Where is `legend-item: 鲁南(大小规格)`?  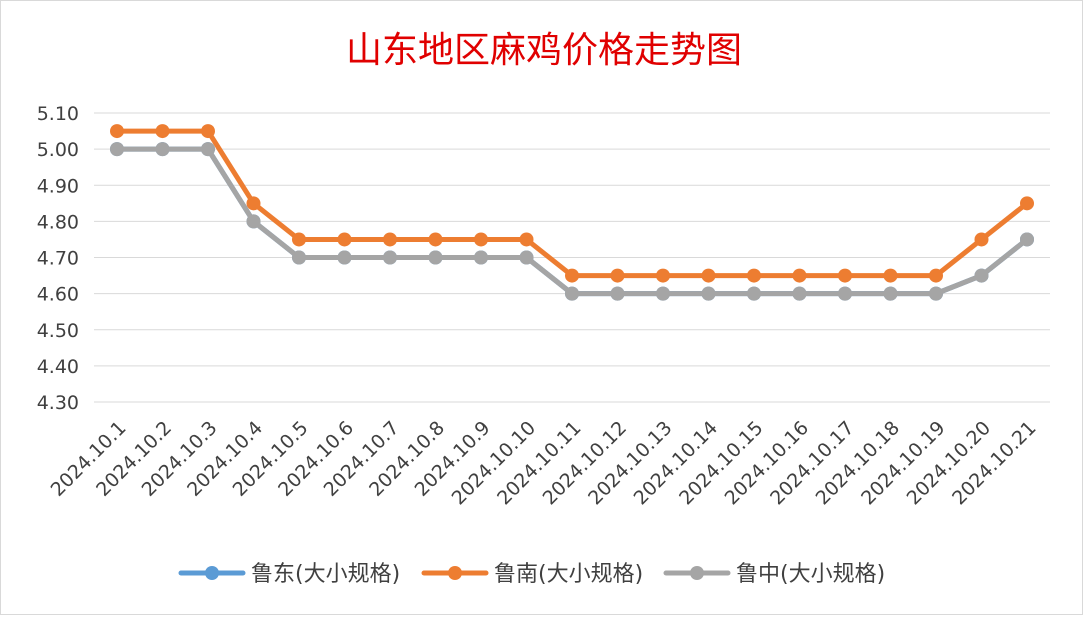 legend-item: 鲁南(大小规格) is located at coordinates (532, 574).